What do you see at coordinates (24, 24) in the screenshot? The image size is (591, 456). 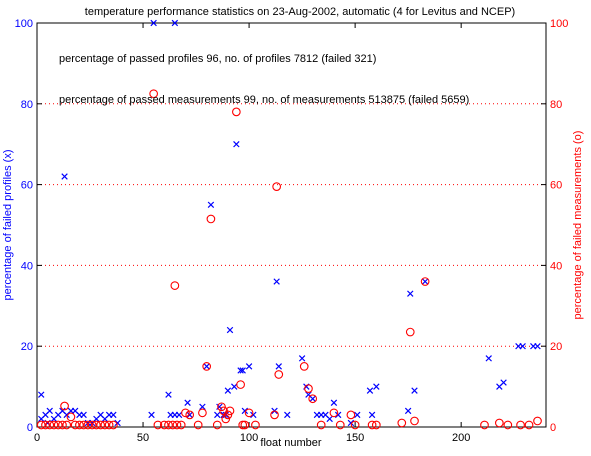 I see `y-tick-label-left: 100` at bounding box center [24, 24].